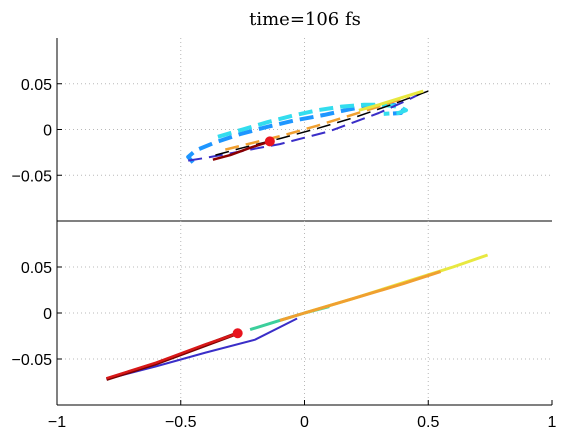  Describe the element at coordinates (47, 314) in the screenshot. I see `bottom-y-tick-label: 0` at that location.